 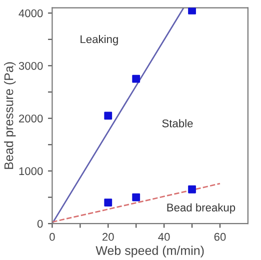 I want to click on x-tick-label: 0, so click(x=52, y=236).